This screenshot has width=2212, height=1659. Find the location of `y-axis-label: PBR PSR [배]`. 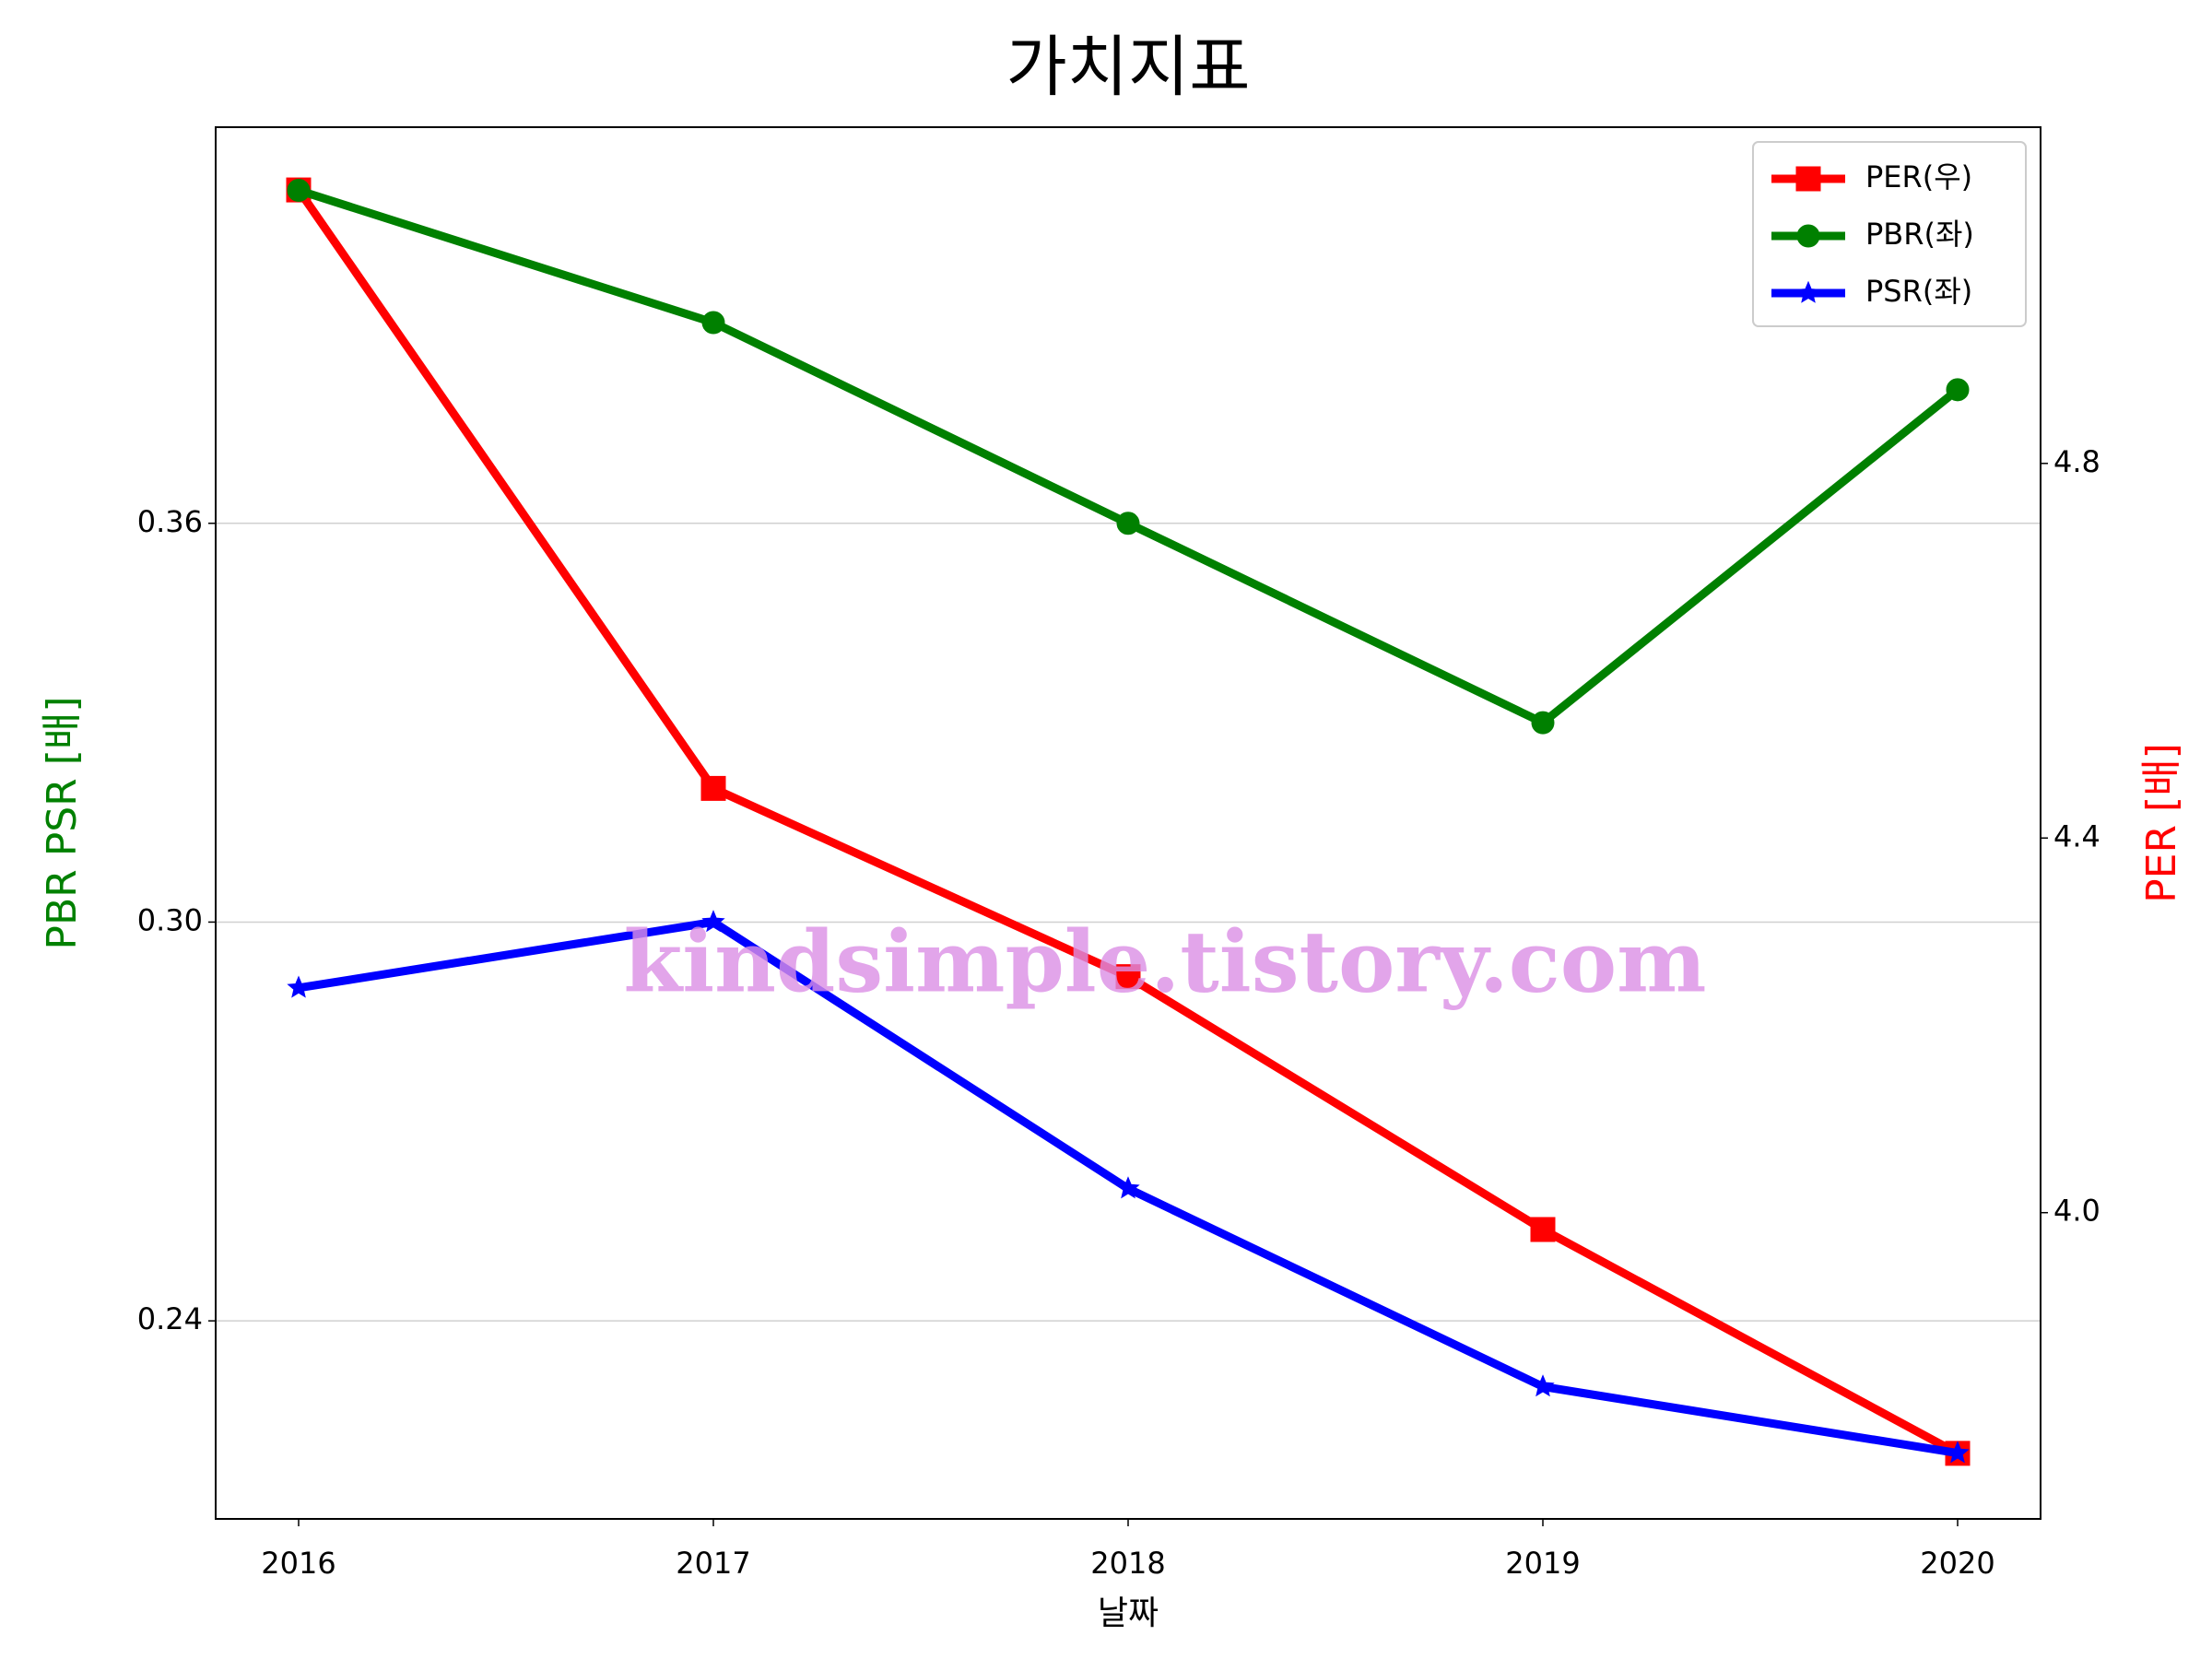

y-axis-label: PBR PSR [배] is located at coordinates (62, 822).